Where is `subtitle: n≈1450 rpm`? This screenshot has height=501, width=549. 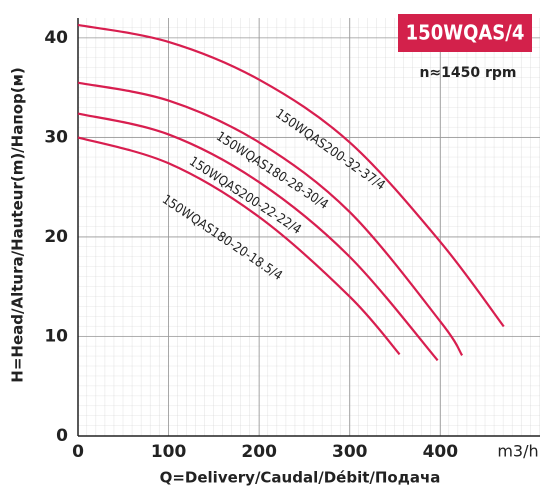 subtitle: n≈1450 rpm is located at coordinates (467, 73).